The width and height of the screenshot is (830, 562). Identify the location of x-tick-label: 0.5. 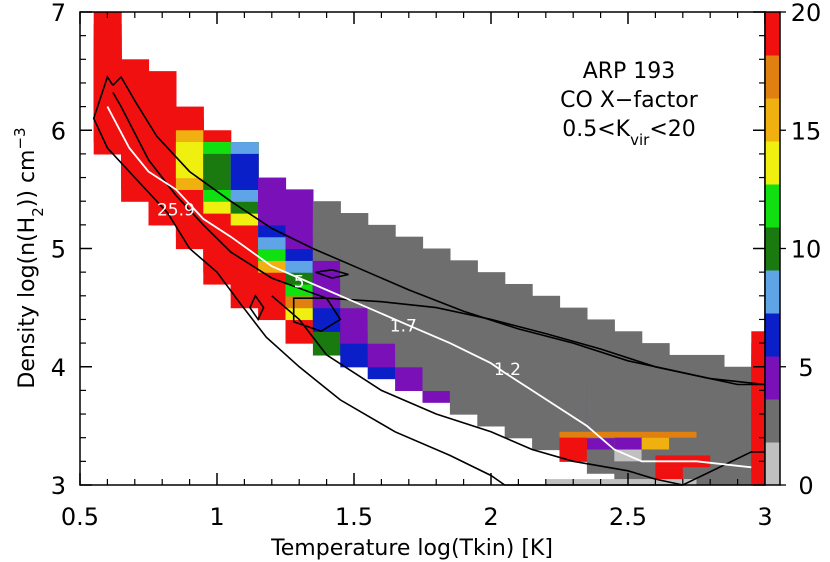
(80, 517).